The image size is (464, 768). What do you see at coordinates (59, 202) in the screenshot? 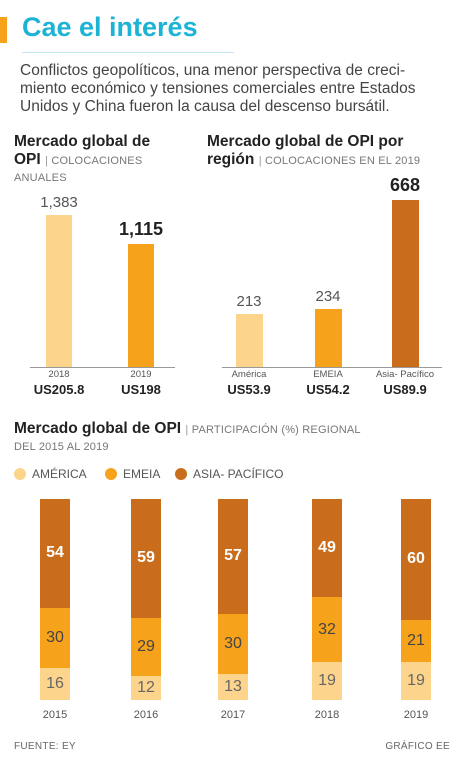
I see `value-label-2018: 1,383` at bounding box center [59, 202].